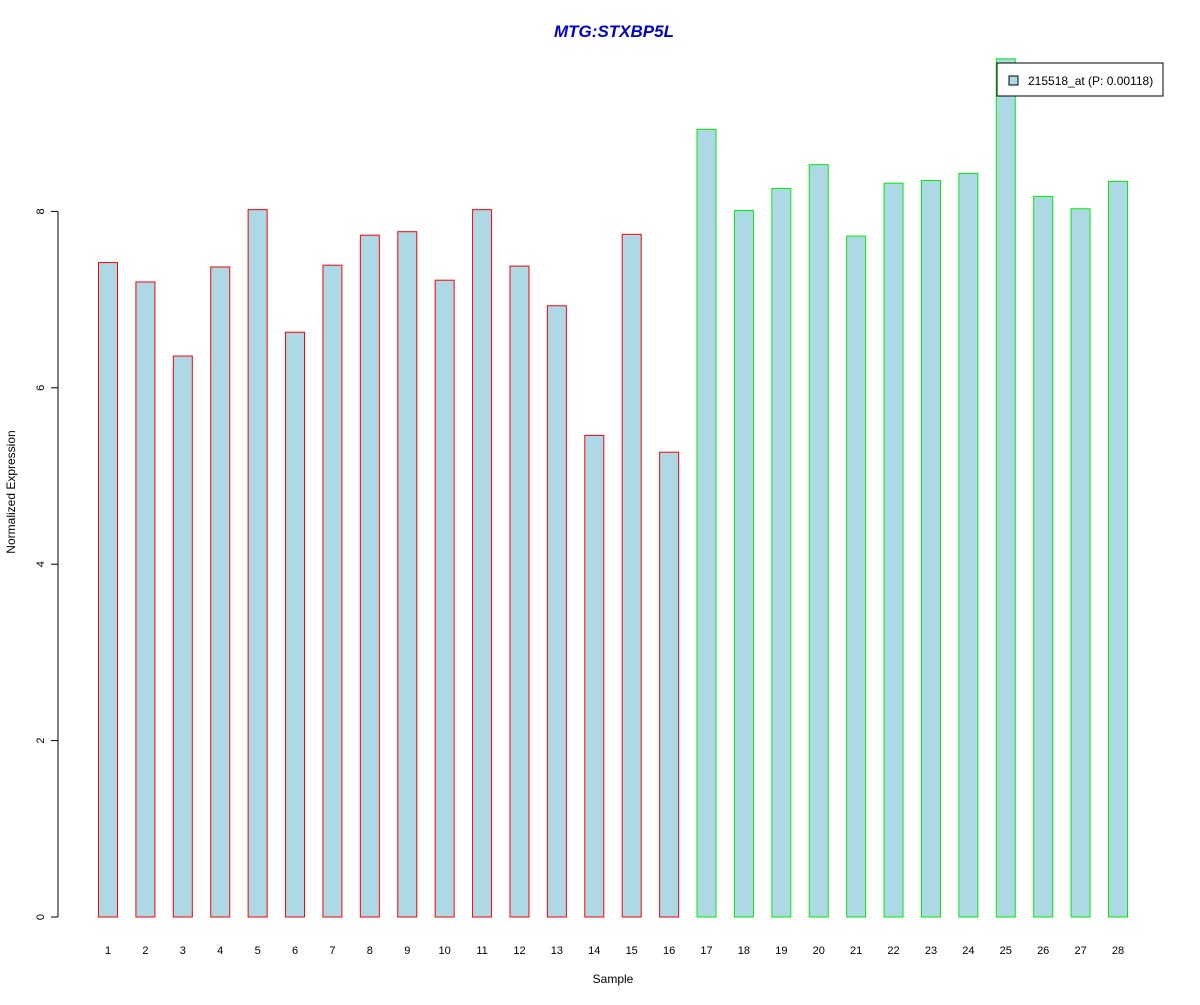 The width and height of the screenshot is (1200, 1005). What do you see at coordinates (1080, 951) in the screenshot?
I see `x-tick-label: 27` at bounding box center [1080, 951].